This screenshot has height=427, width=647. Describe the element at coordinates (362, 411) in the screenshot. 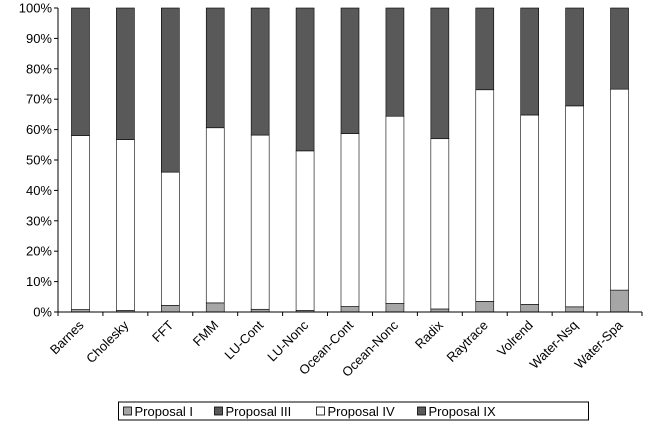

I see `legend-label: Proposal IV` at that location.